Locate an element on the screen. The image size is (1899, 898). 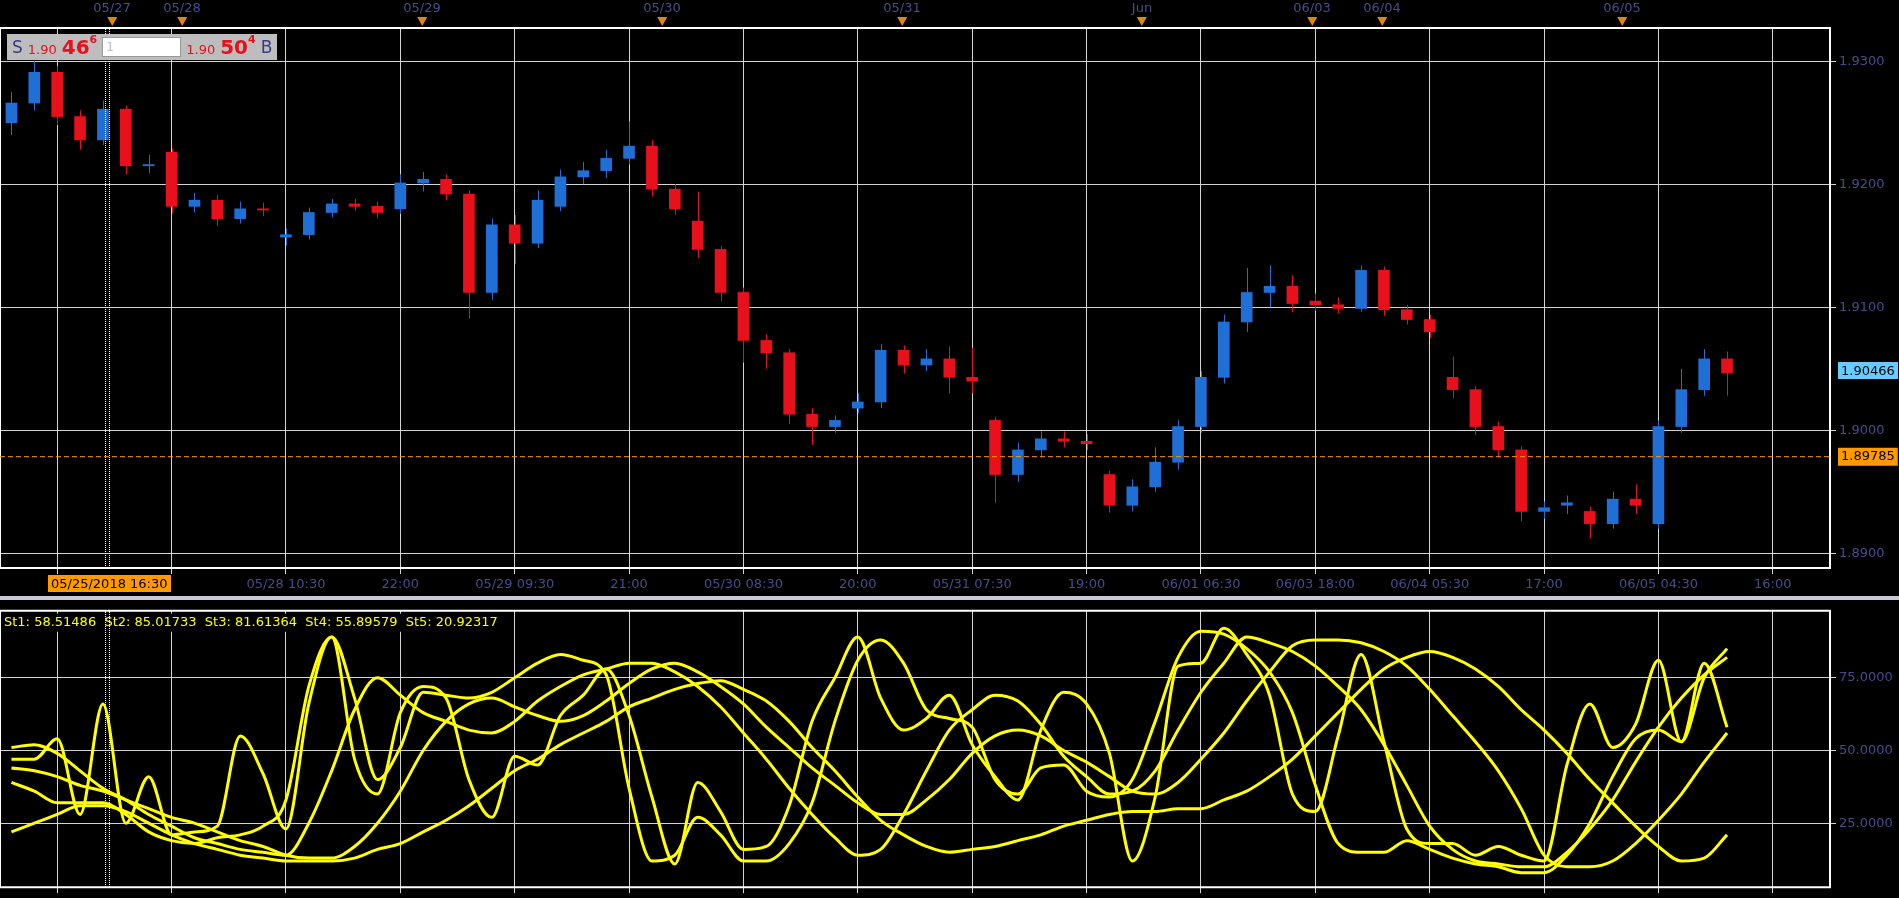
annotation: 46$^{6}$ is located at coordinates (79, 46).